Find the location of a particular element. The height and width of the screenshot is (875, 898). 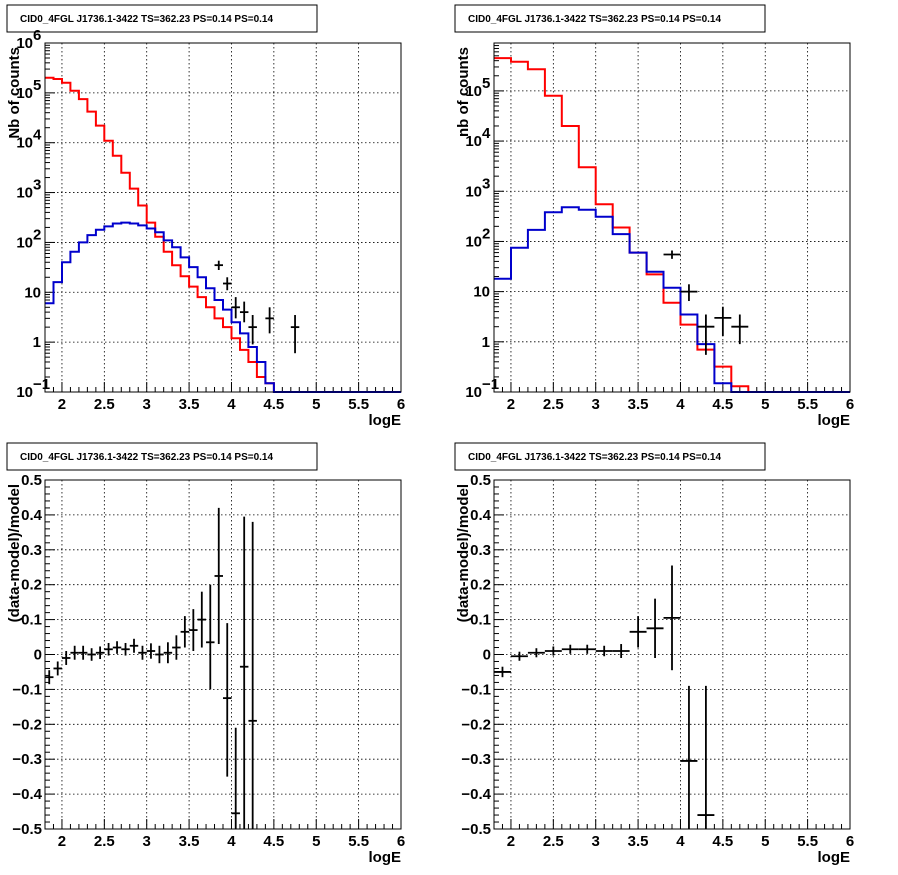

y-axis-label: nb of counts is located at coordinates (463, 92).